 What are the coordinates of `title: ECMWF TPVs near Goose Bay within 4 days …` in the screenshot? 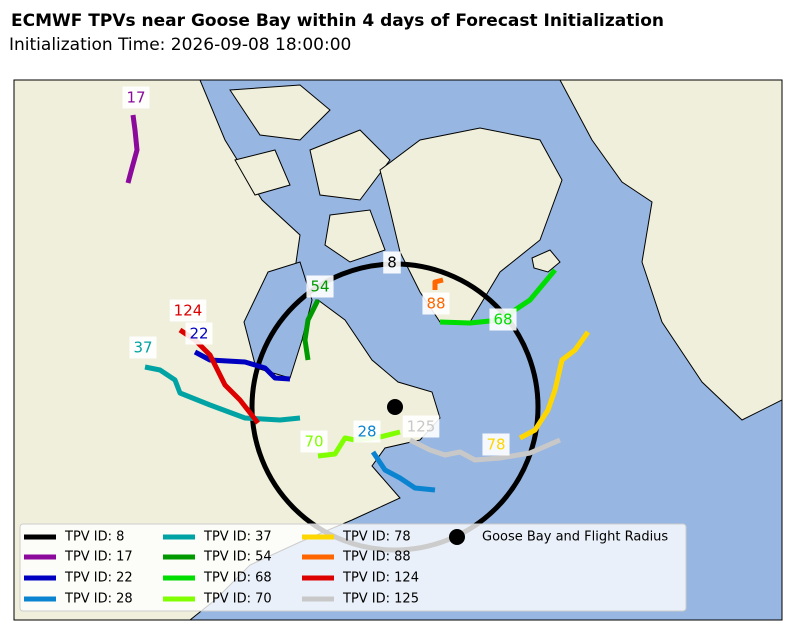 It's located at (337, 21).